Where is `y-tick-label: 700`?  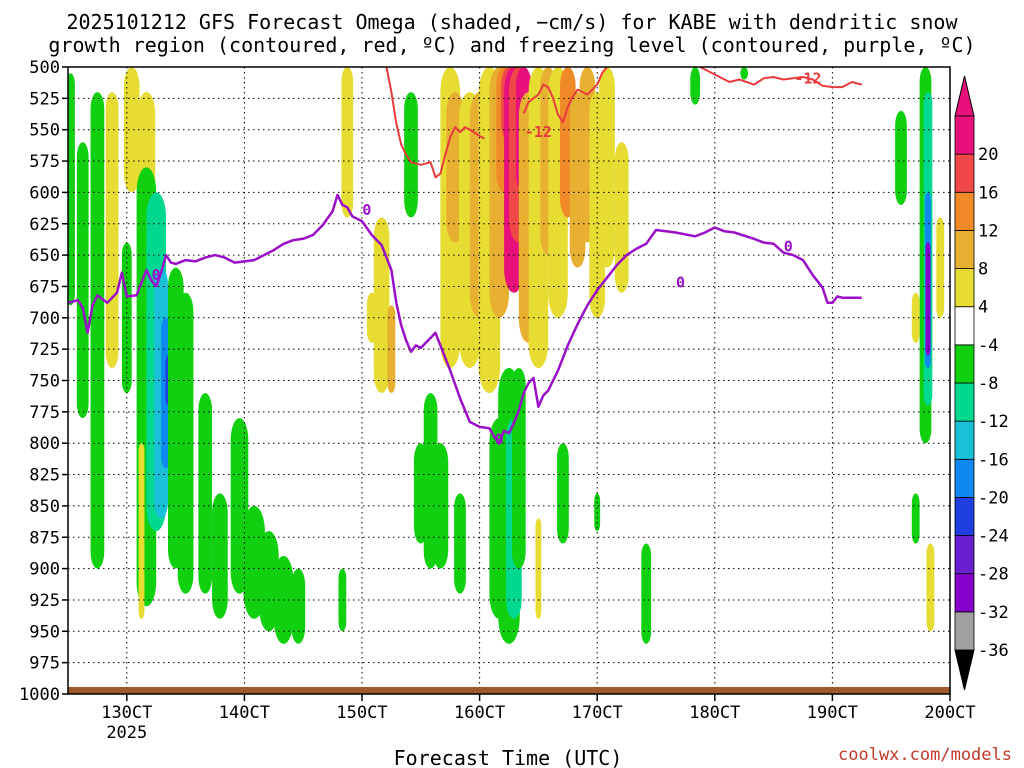
y-tick-label: 700 is located at coordinates (44, 319).